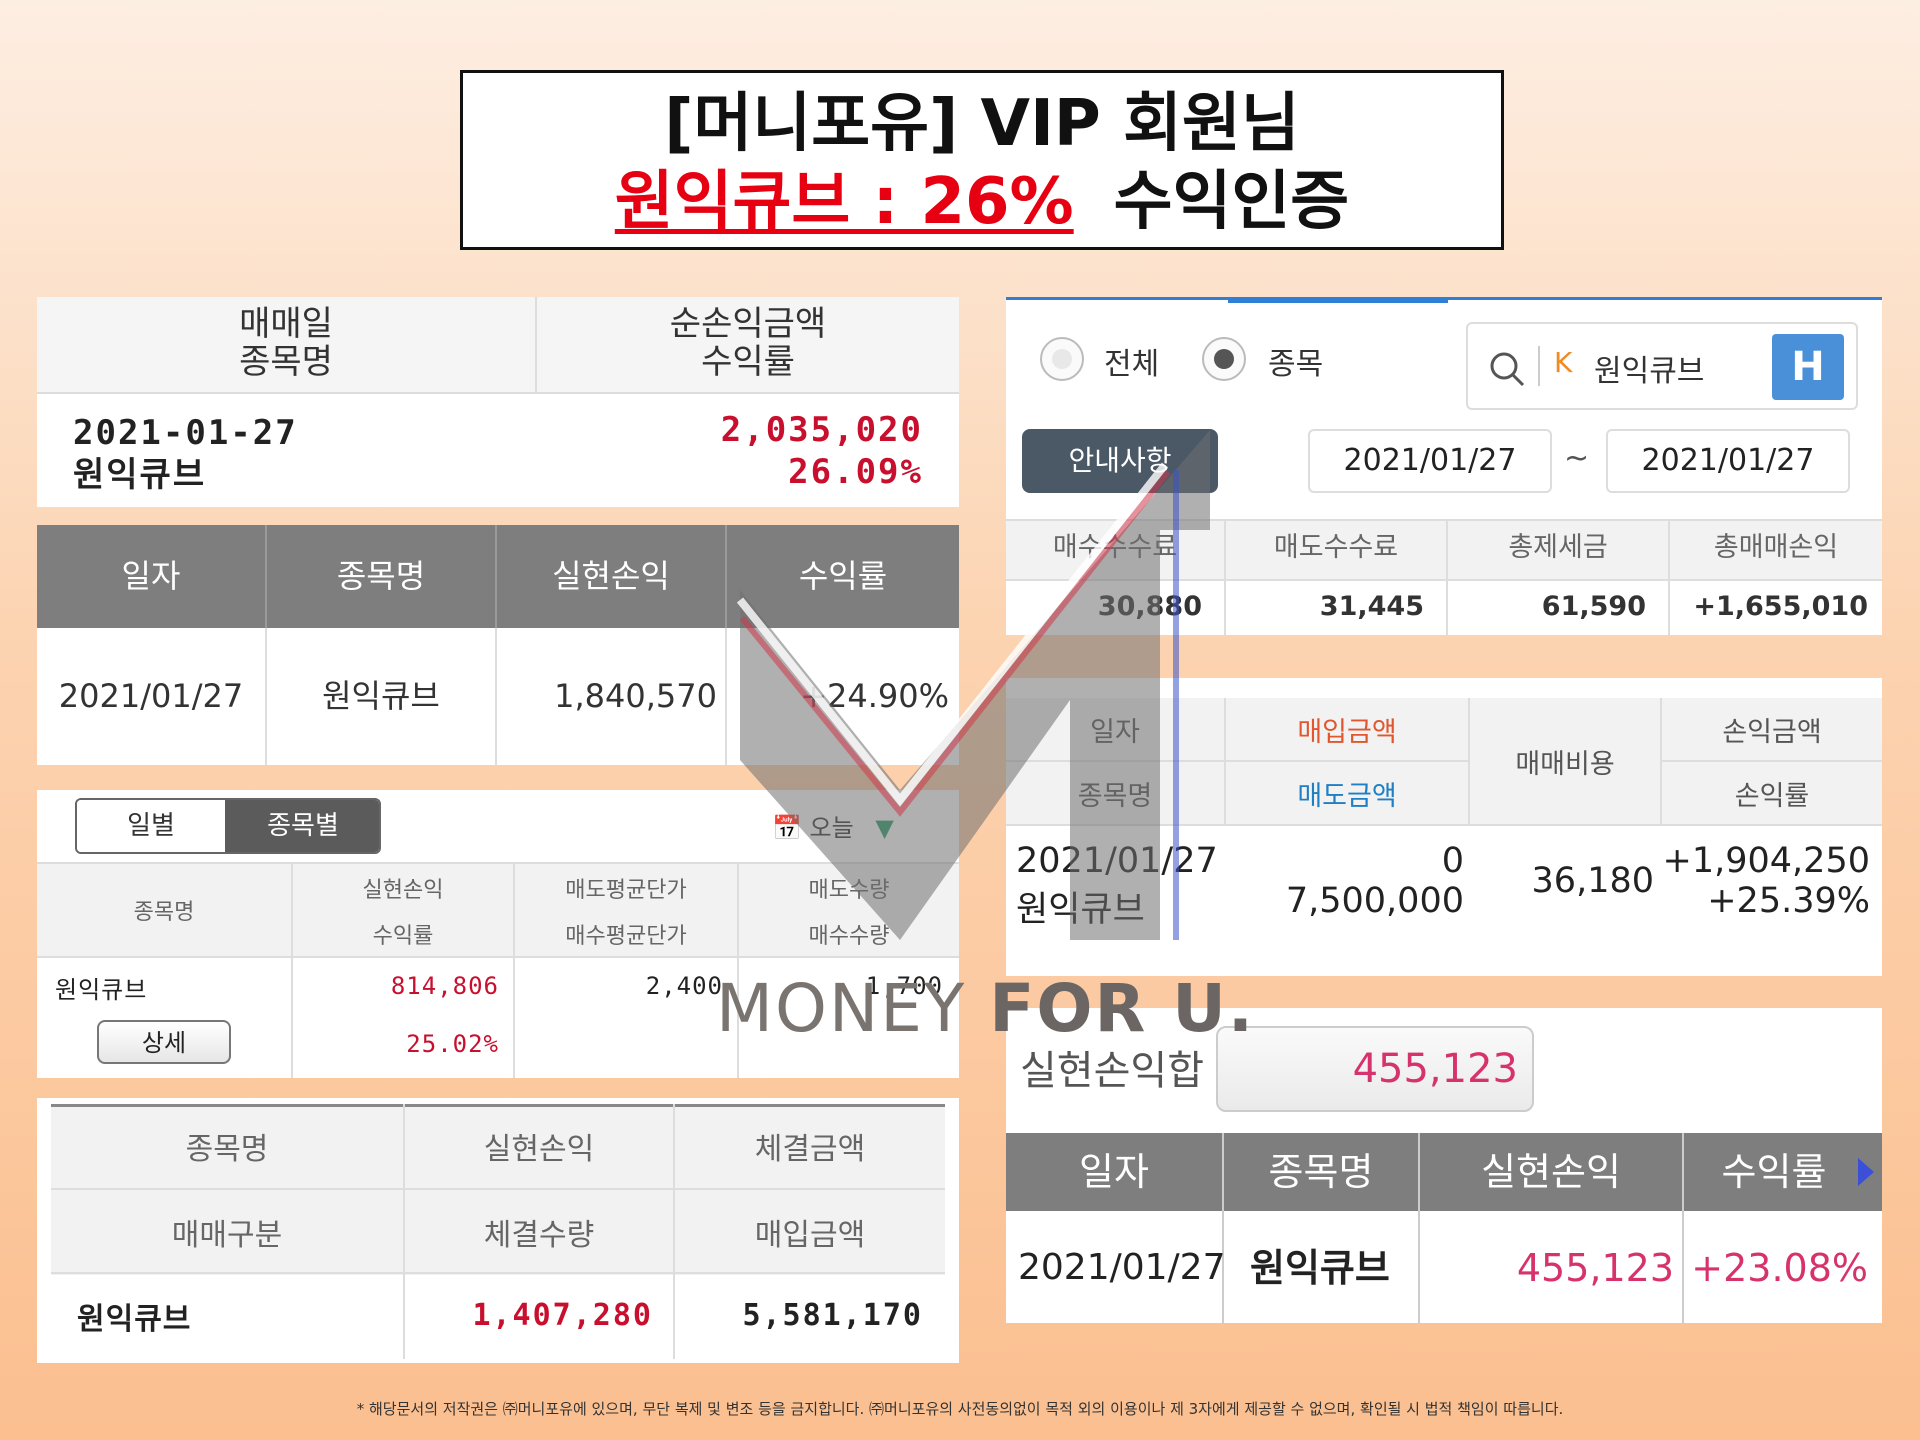 The image size is (1920, 1440). Describe the element at coordinates (1338, 300) in the screenshot. I see `active-tab-indicator` at that location.